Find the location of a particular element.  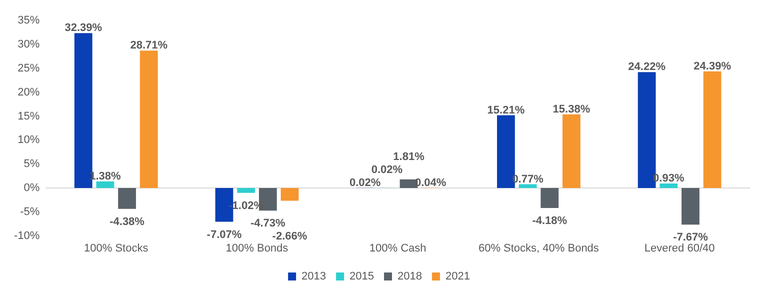

x-tick-label: 100% Cash is located at coordinates (397, 248).